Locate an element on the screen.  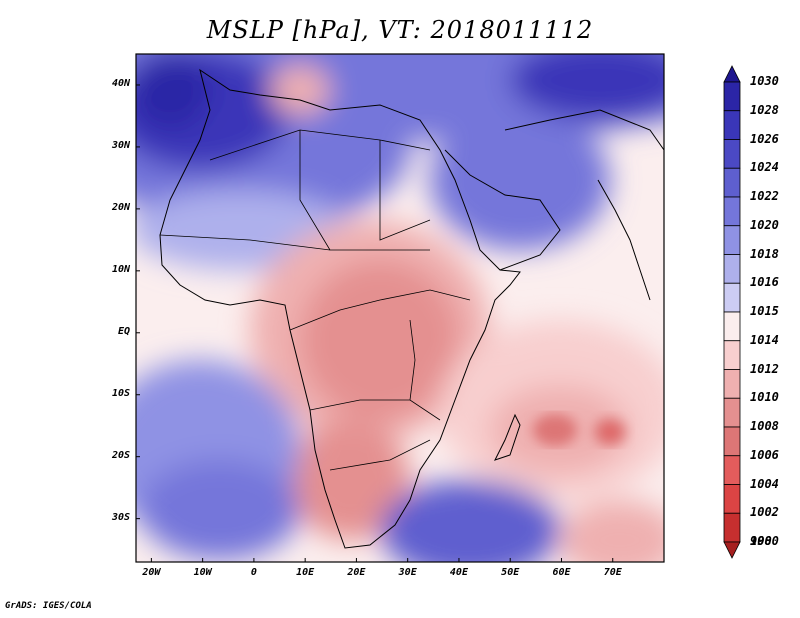
lat-tick-label: 30S is located at coordinates (120, 517).